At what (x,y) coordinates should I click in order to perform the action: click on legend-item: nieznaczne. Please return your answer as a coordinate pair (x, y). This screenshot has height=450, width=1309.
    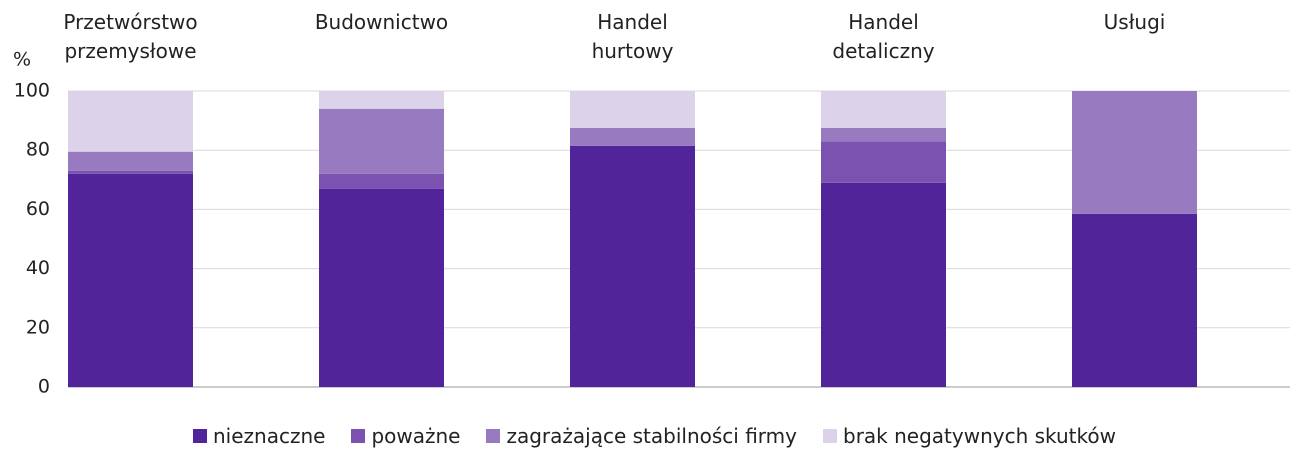
    Looking at the image, I should click on (259, 436).